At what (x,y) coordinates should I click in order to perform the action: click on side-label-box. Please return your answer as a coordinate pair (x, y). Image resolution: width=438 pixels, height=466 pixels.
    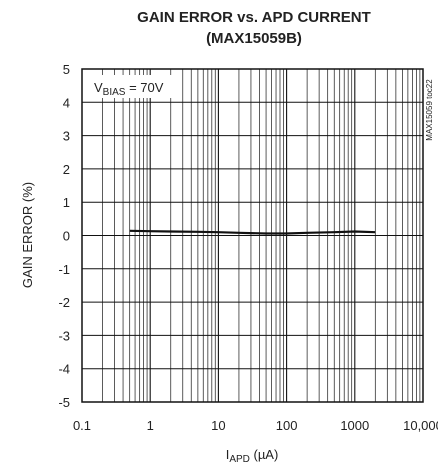
    Looking at the image, I should click on (430, 110).